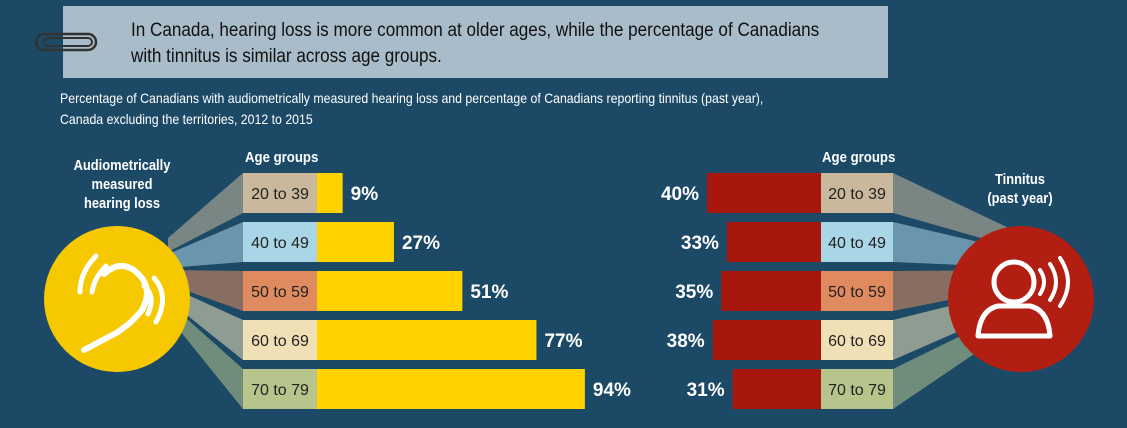 The image size is (1127, 428). I want to click on hearing-aid-icon, so click(121, 303).